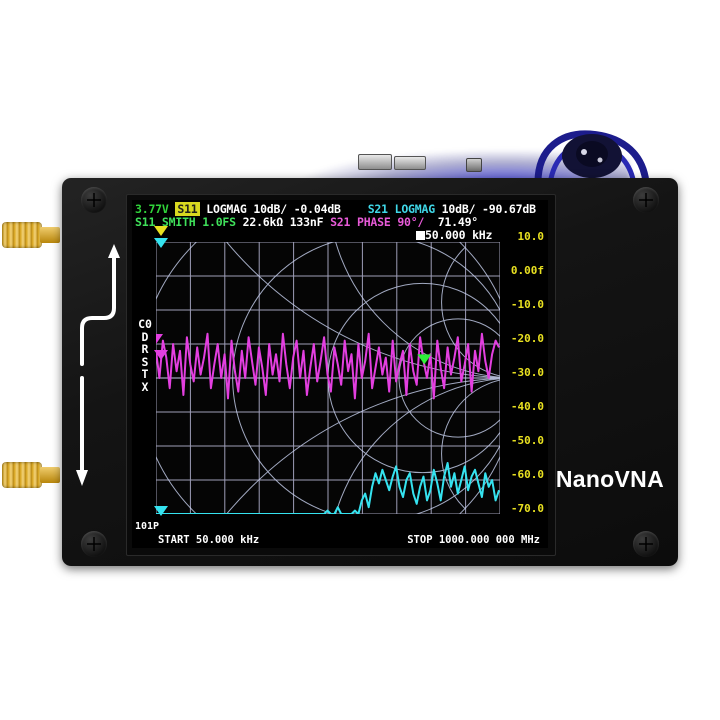 This screenshot has height=720, width=720. I want to click on trace3-scale: 1.0FS, so click(219, 222).